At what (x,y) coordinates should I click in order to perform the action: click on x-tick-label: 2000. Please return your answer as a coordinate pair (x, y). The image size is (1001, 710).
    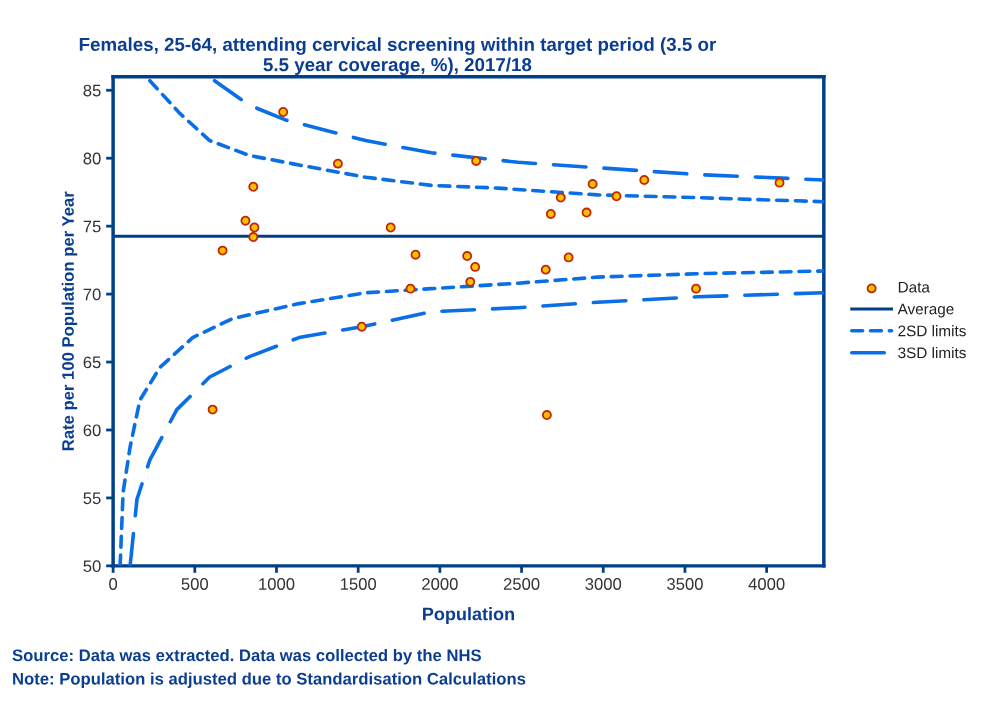
    Looking at the image, I should click on (440, 584).